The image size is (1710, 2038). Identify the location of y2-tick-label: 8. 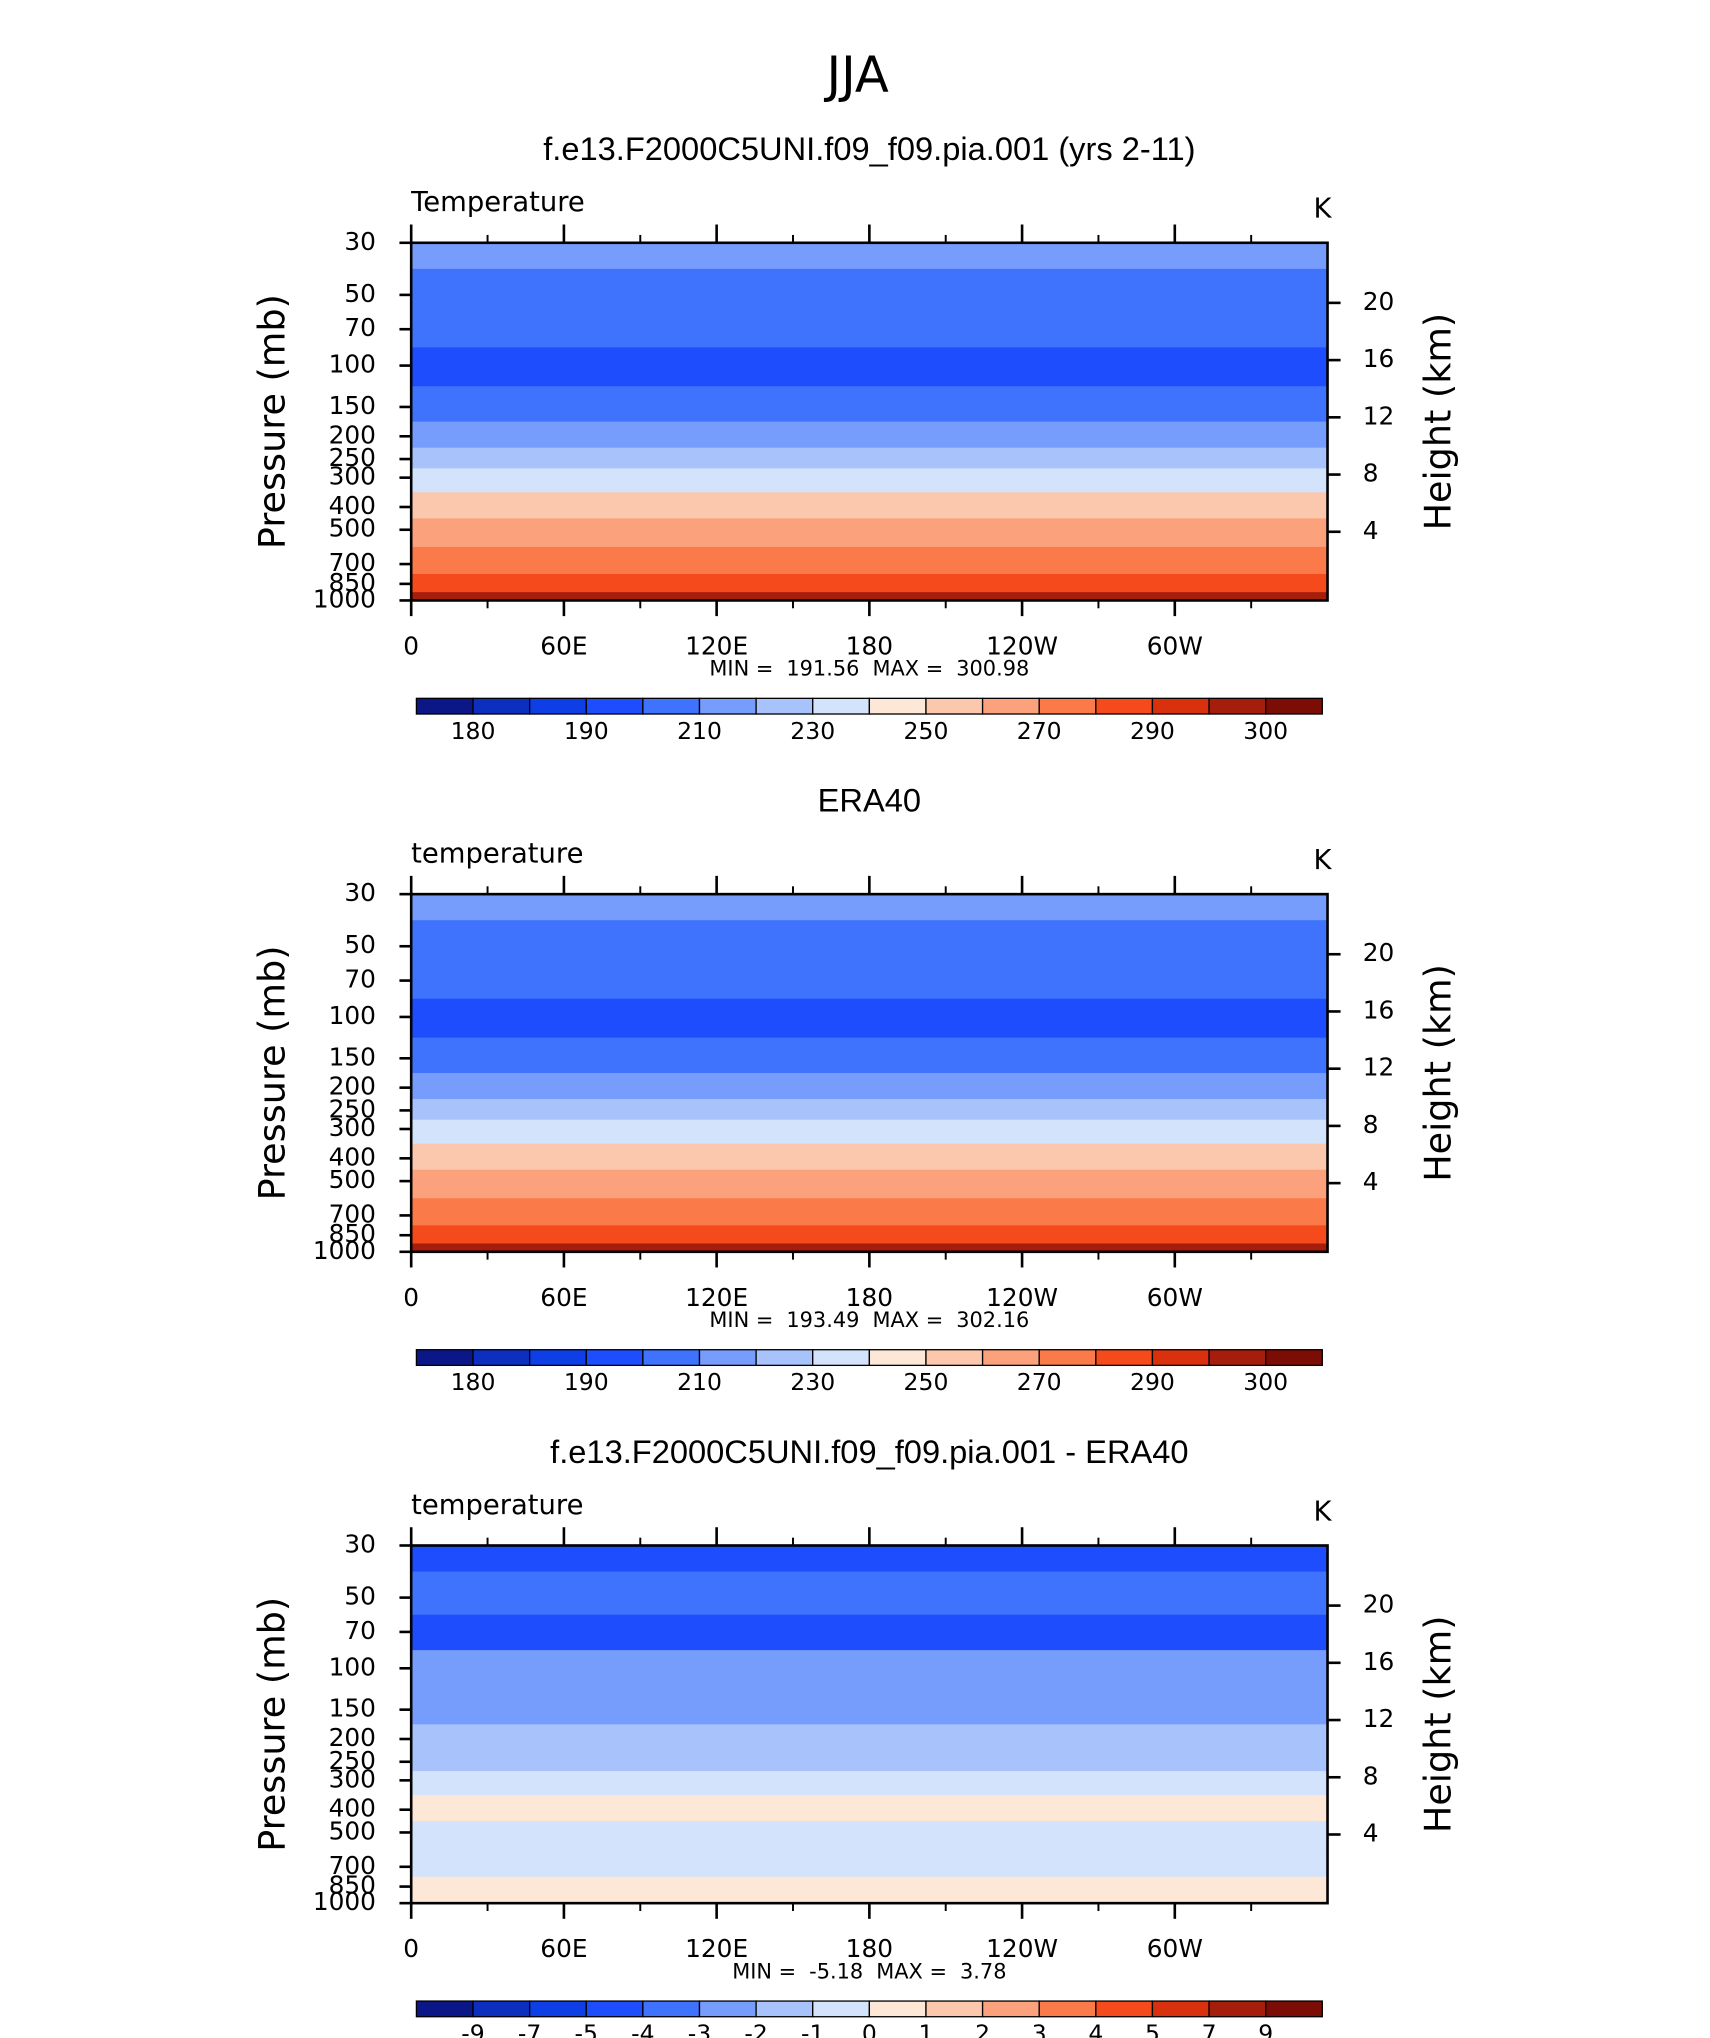
(1371, 1124).